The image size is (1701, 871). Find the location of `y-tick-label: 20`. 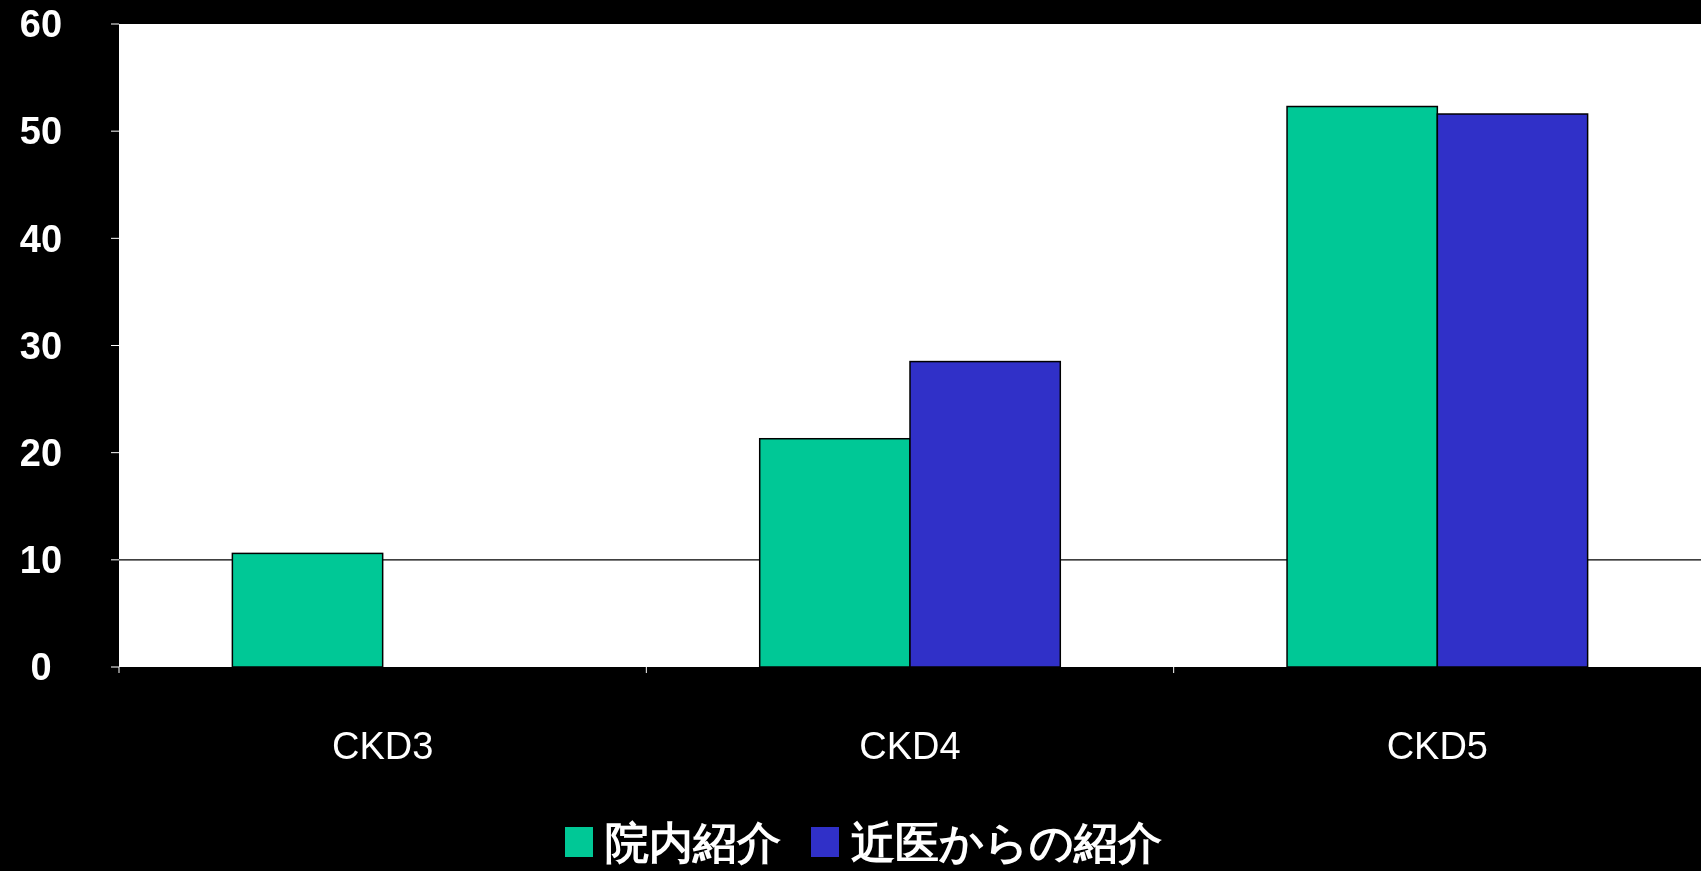

y-tick-label: 20 is located at coordinates (41, 452).